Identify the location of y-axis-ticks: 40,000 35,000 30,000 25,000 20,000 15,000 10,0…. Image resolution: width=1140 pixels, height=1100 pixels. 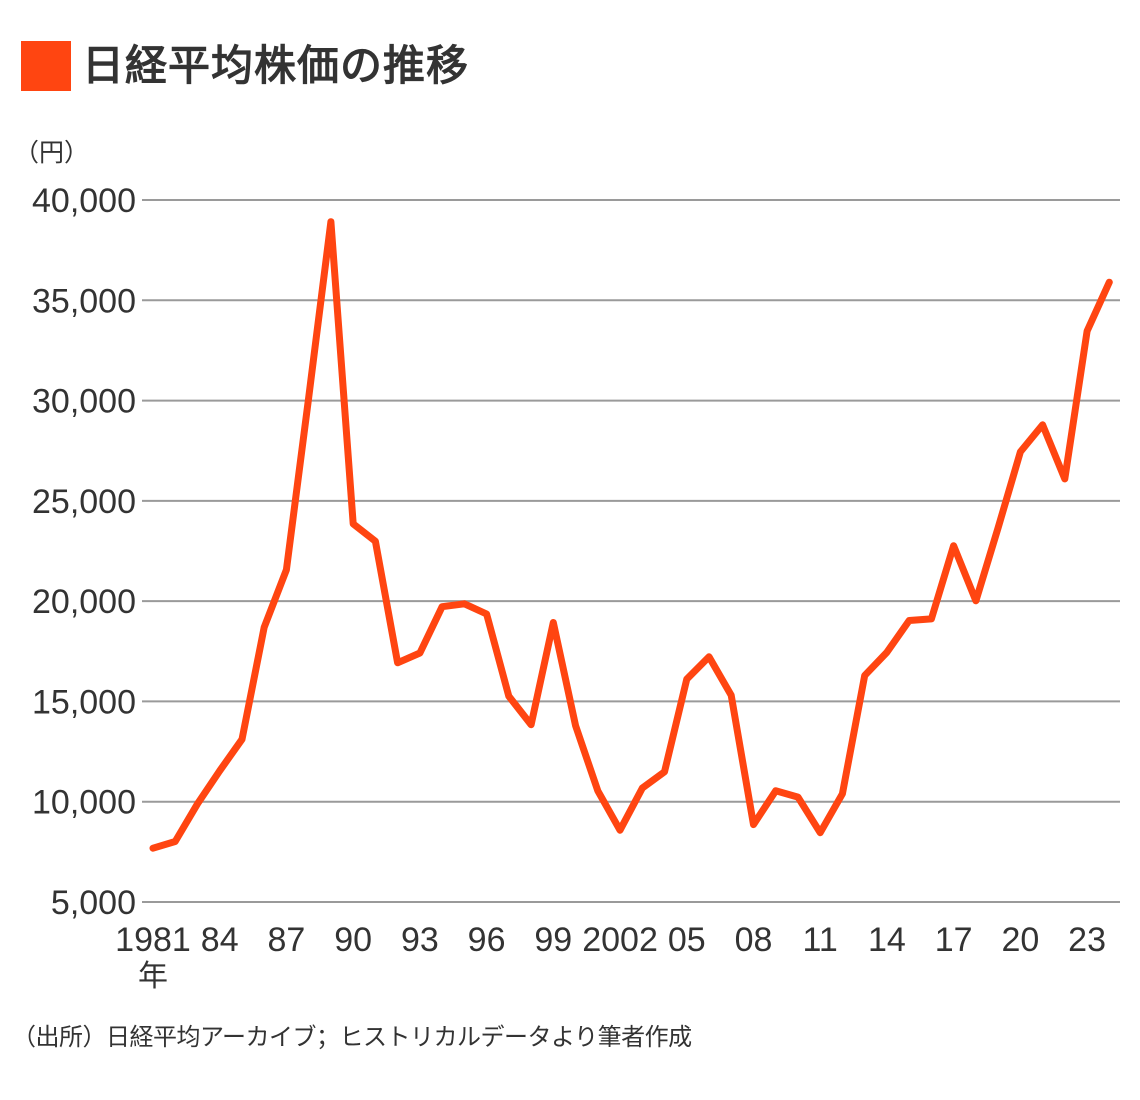
(84, 552).